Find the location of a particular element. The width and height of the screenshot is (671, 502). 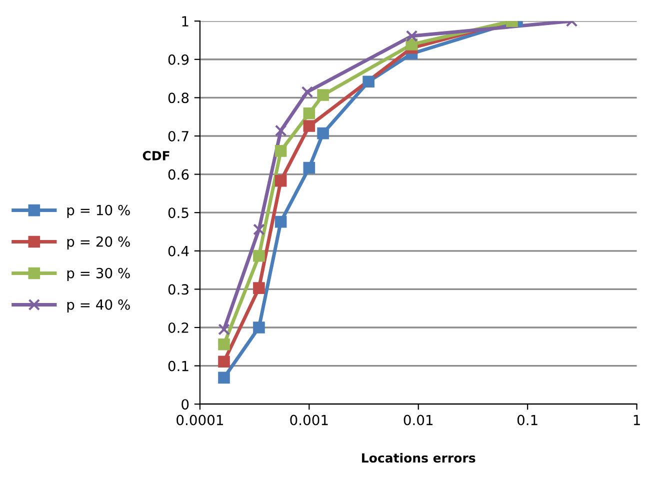

y-tick-label: 0.8 is located at coordinates (178, 98).